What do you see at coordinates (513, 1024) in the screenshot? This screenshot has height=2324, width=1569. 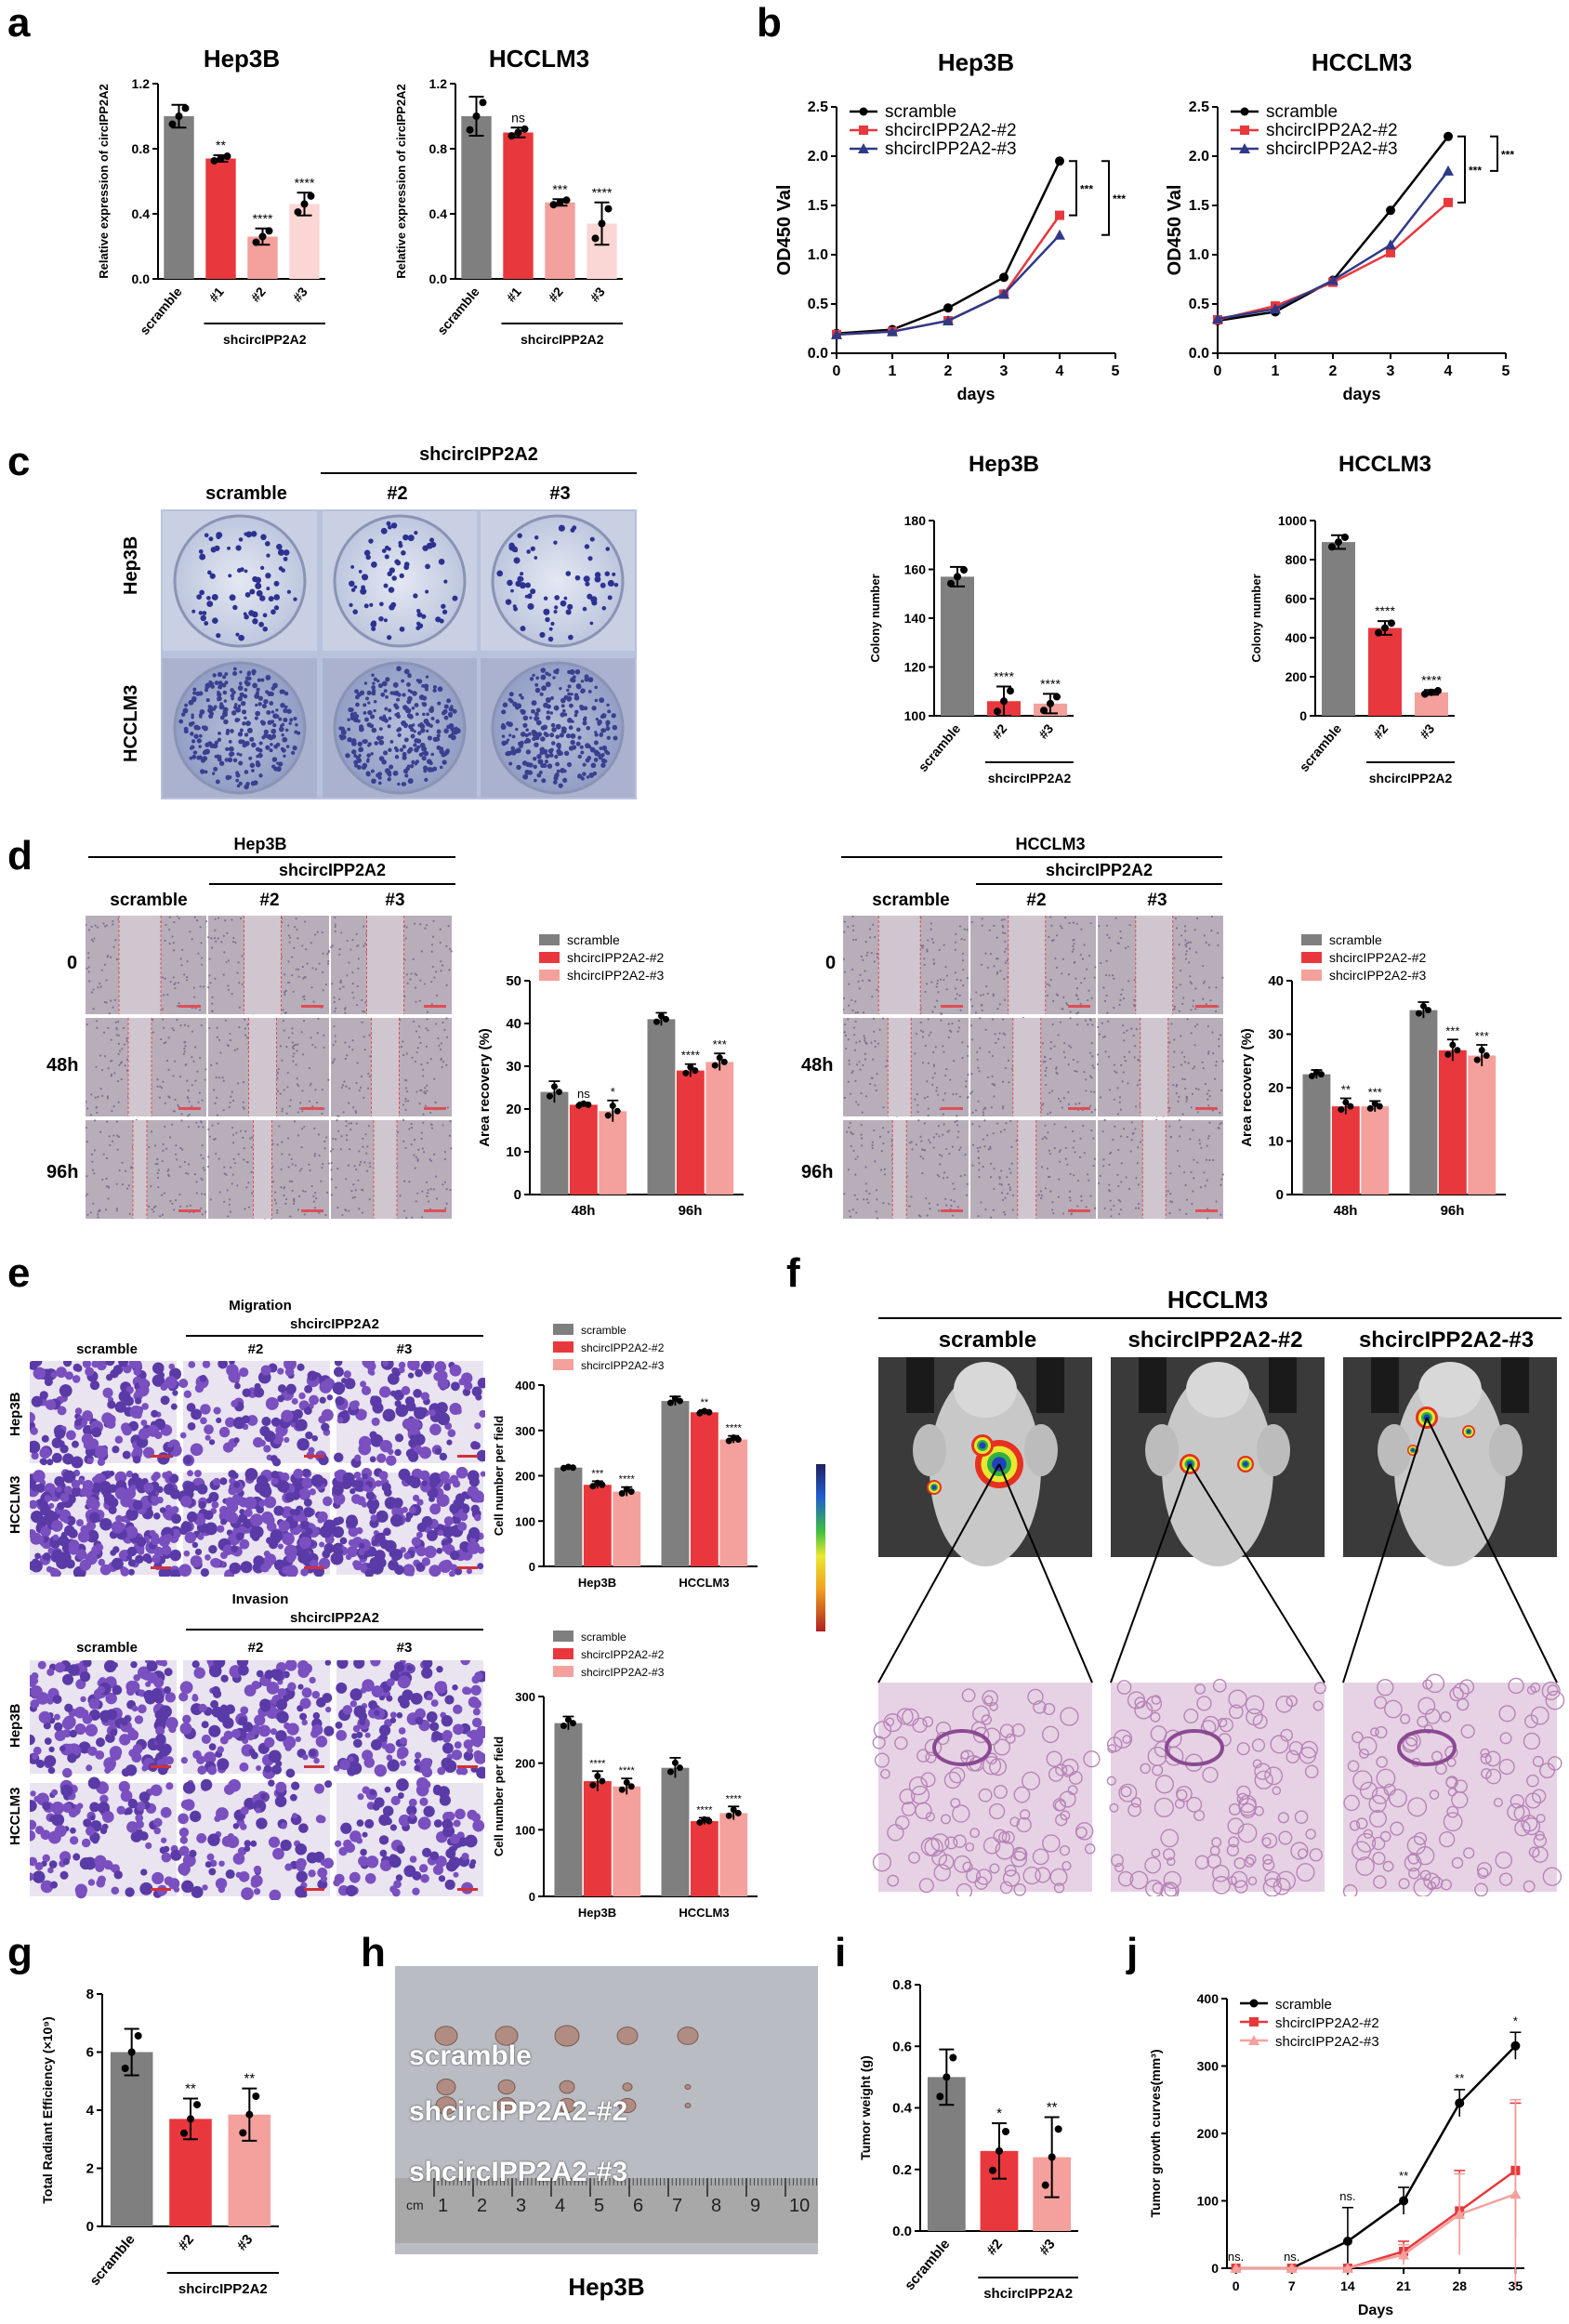 I see `y-tick-label: 40` at bounding box center [513, 1024].